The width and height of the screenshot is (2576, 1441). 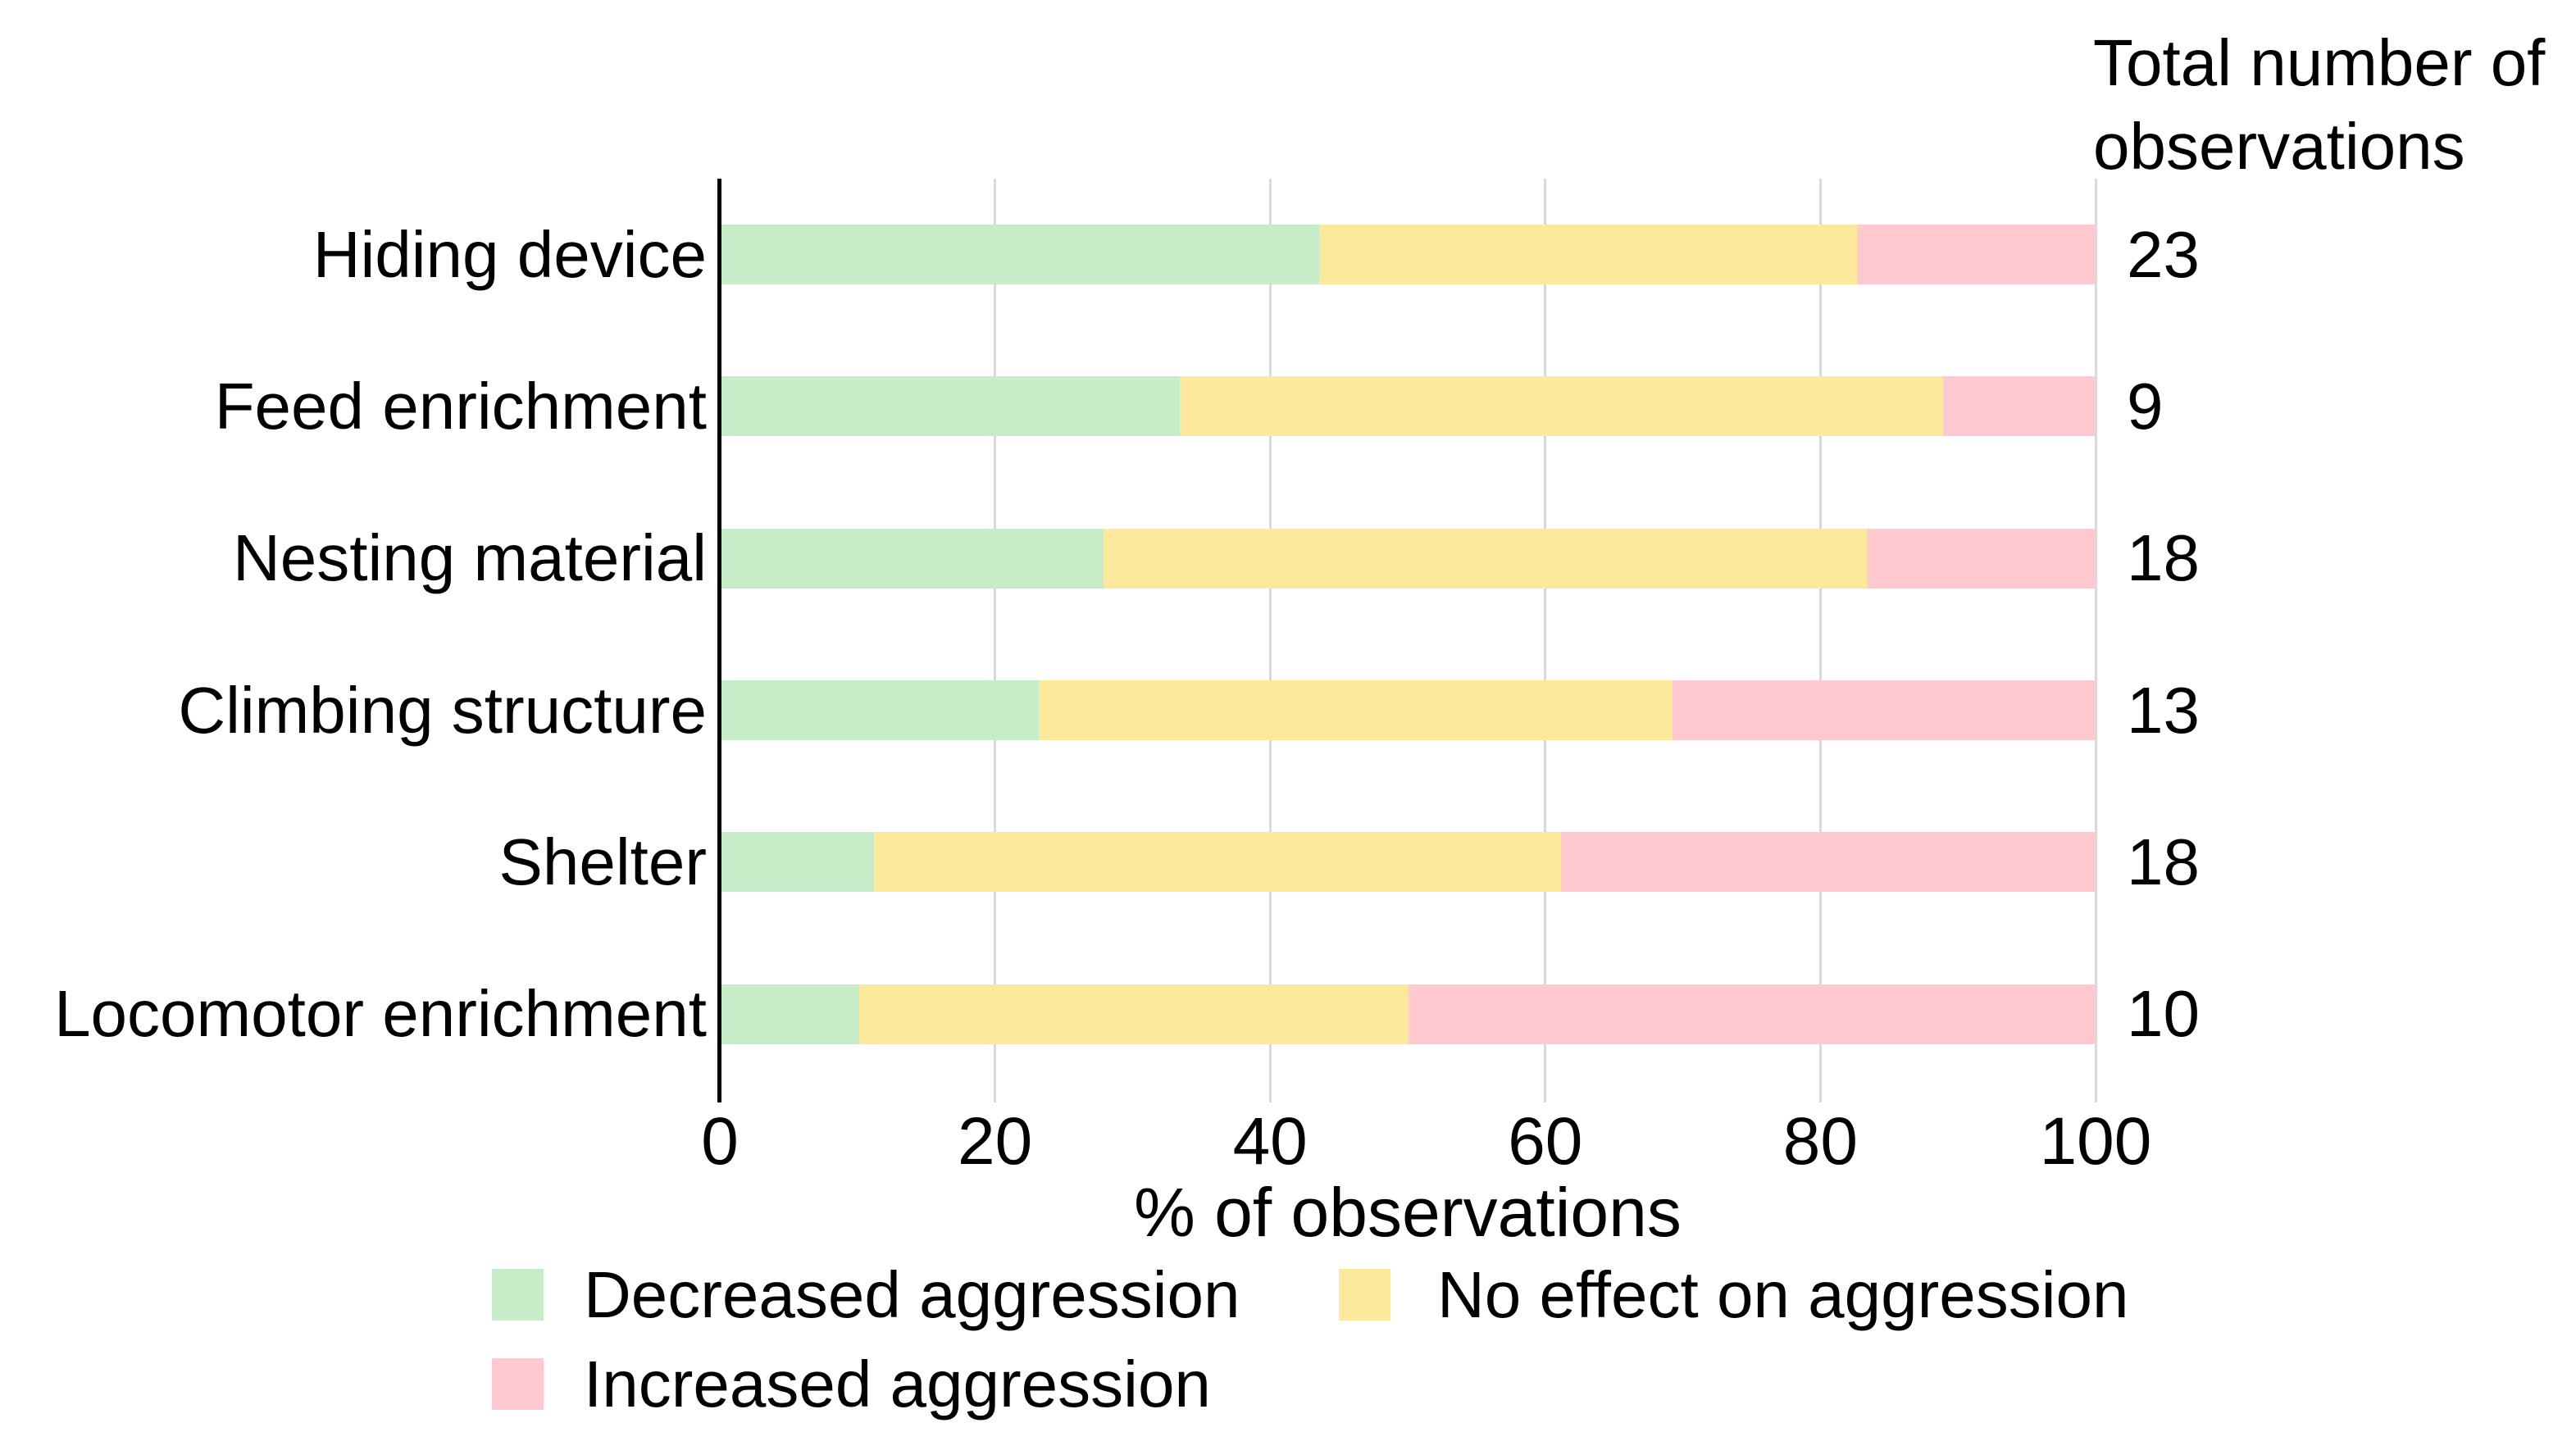 I want to click on legend-label: Increased aggression, so click(x=897, y=1384).